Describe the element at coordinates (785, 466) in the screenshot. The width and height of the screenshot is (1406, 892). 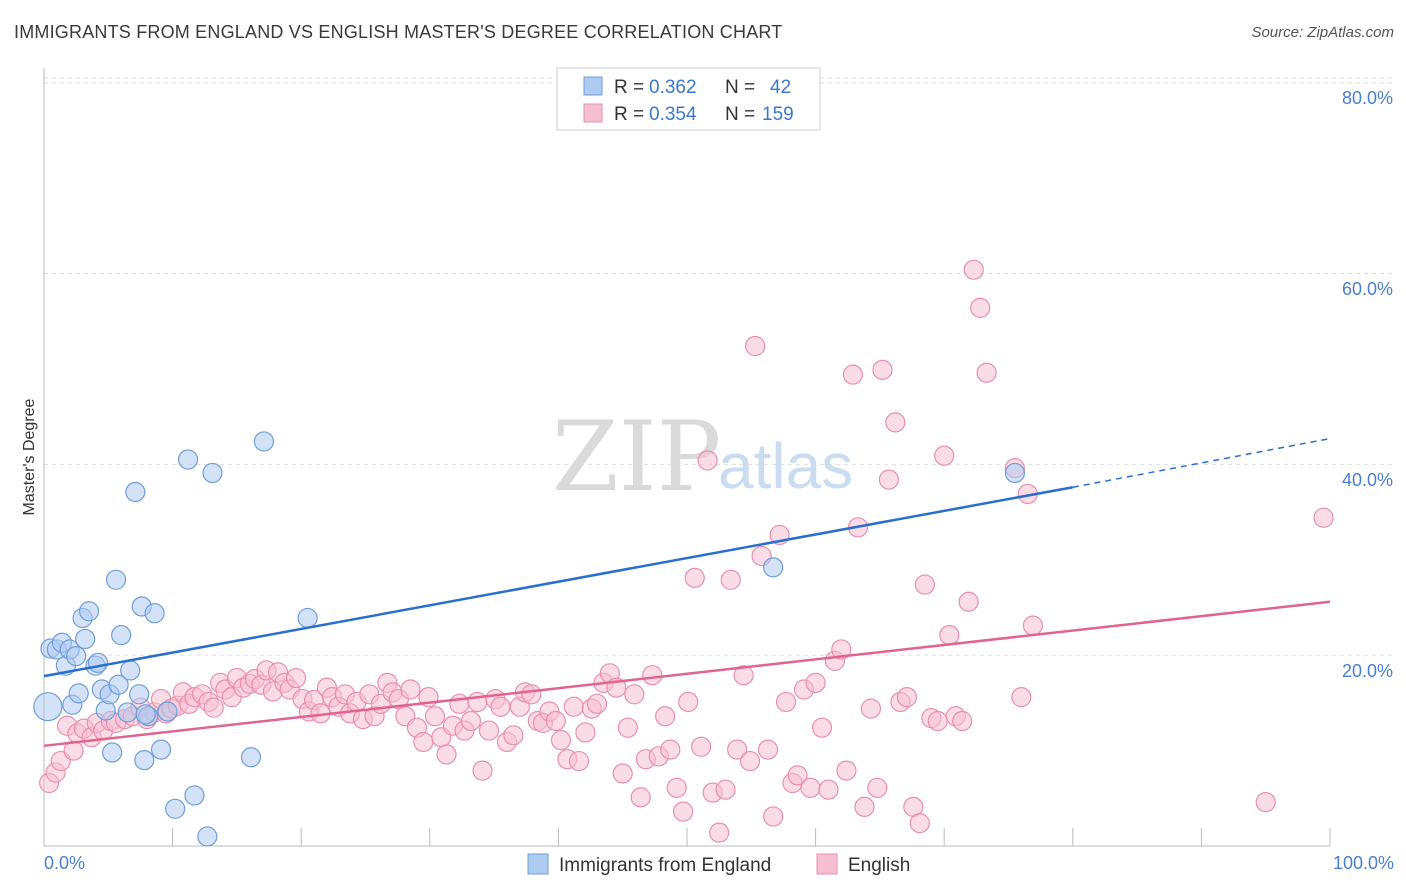
I see `watermark-atlas: atlas` at that location.